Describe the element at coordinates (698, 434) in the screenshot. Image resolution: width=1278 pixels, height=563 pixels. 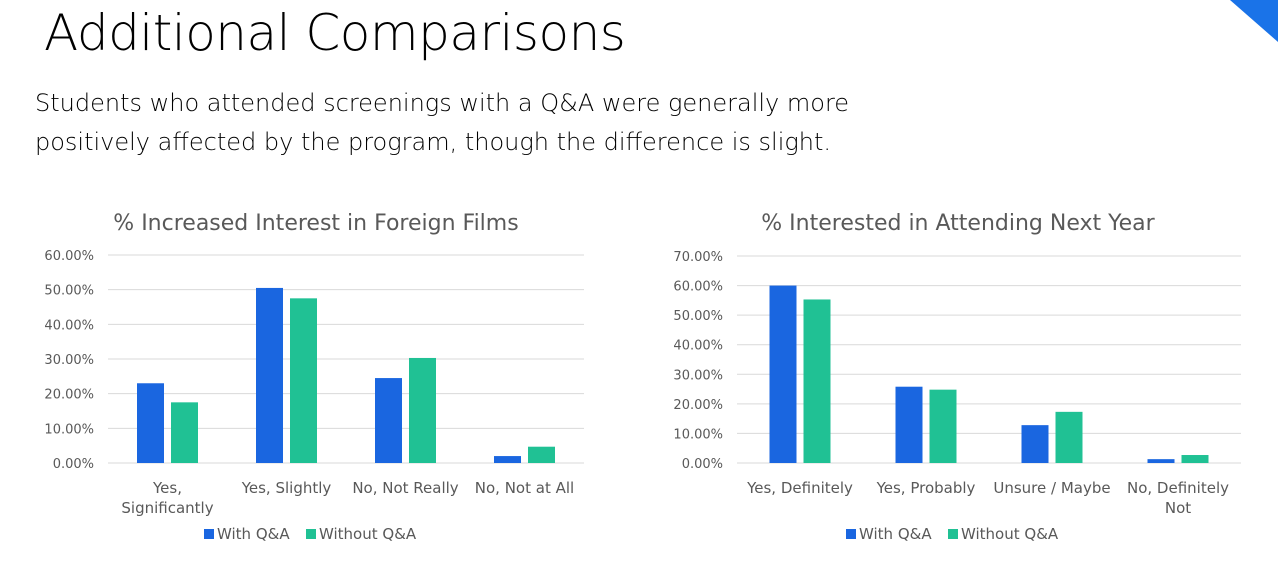
I see `right-chart-y-tick-label: 10.00%` at that location.